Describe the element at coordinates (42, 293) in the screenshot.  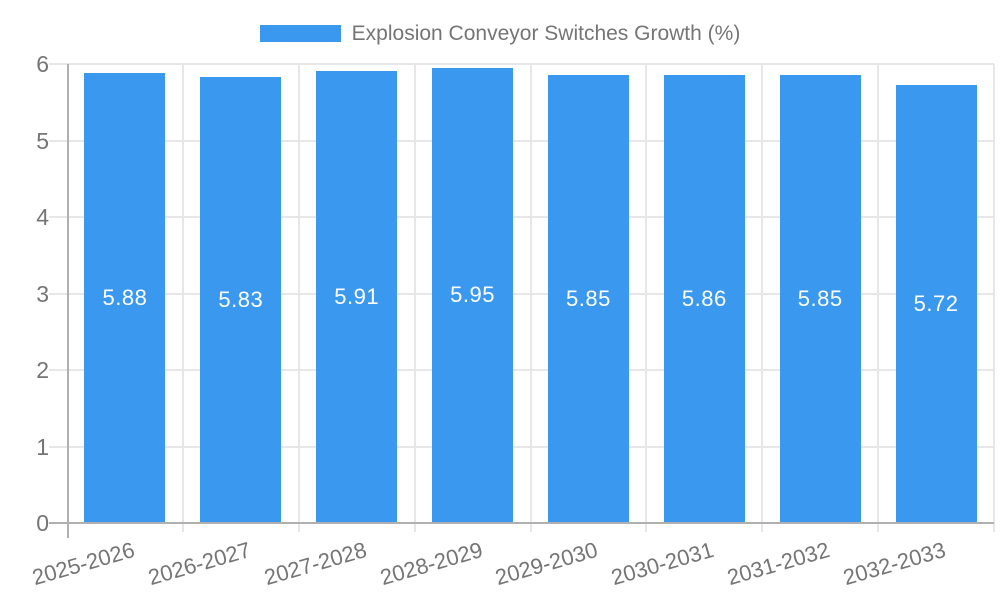
I see `y-tick-label: 3` at that location.